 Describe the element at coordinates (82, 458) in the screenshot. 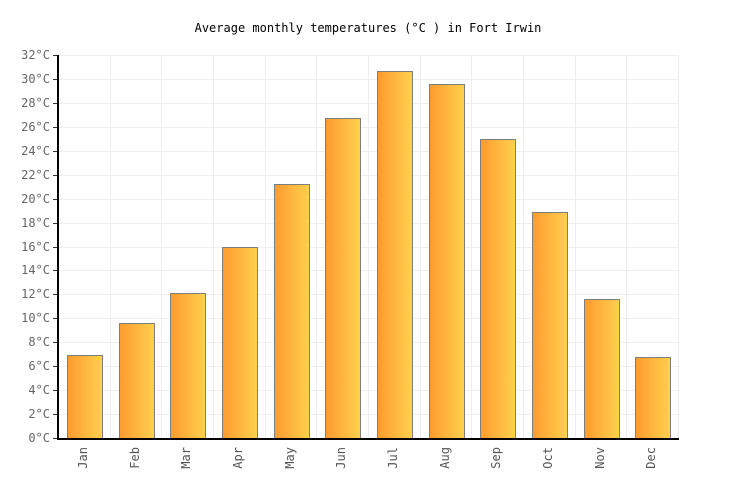

I see `x-axis-label-jan: Jan` at that location.